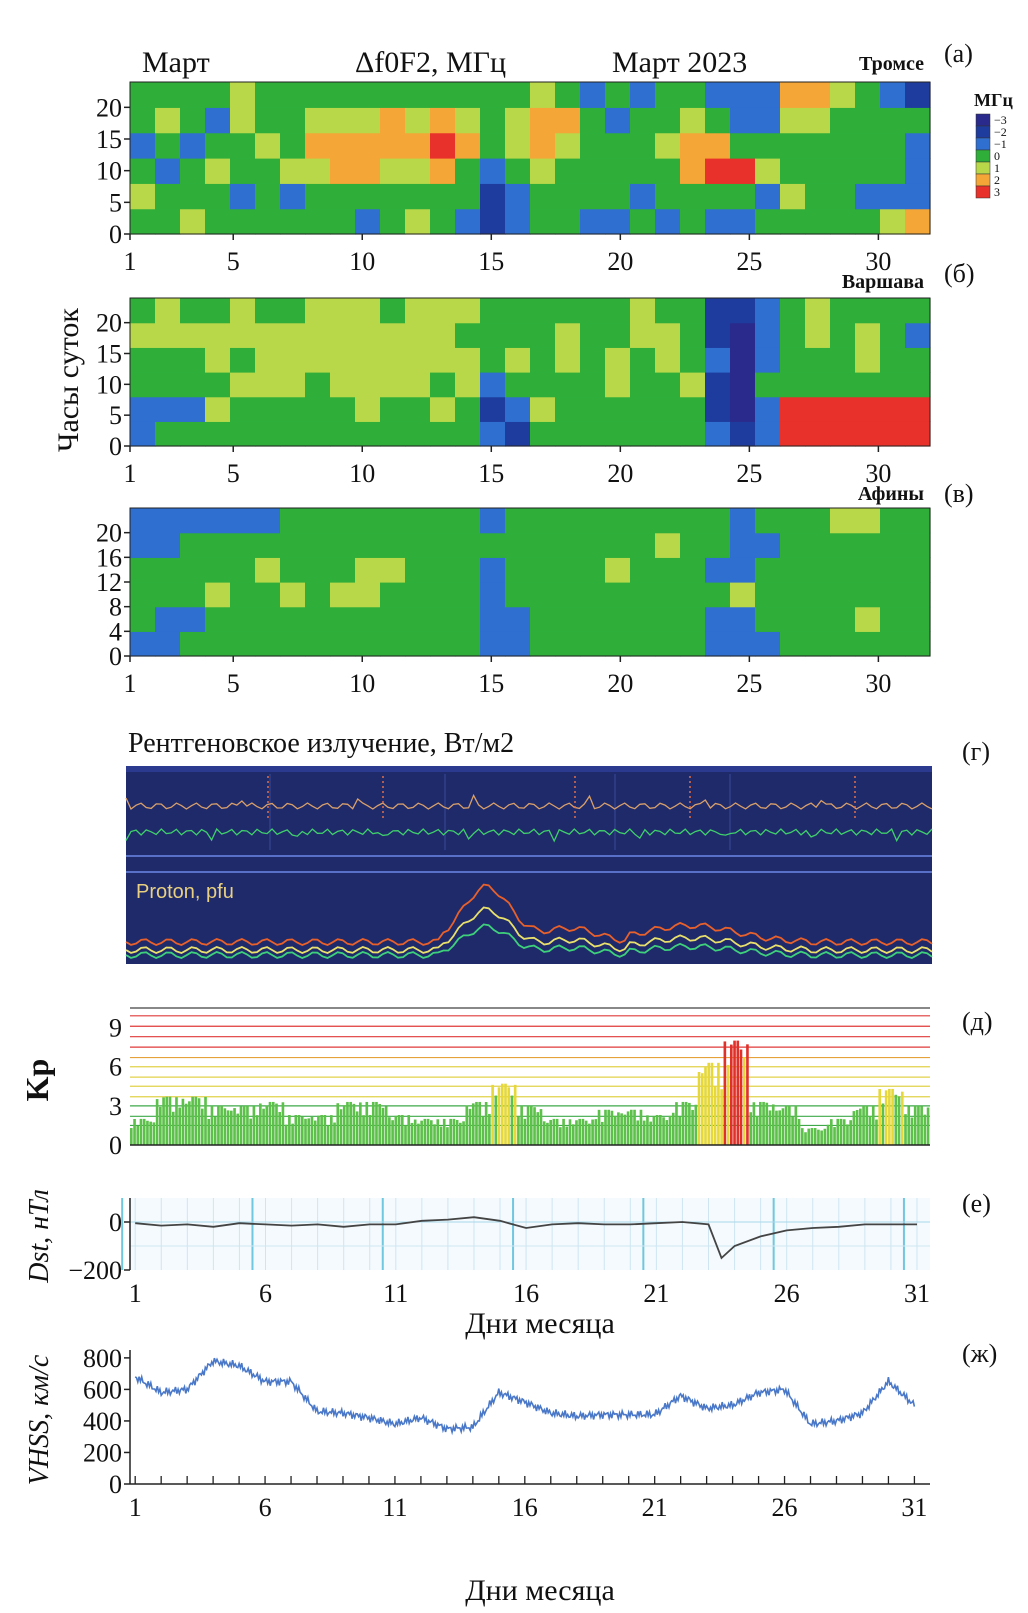 Image resolution: width=1028 pixels, height=1613 pixels. I want to click on vhss-ylabel: VHSS, км/с, so click(39, 1419).